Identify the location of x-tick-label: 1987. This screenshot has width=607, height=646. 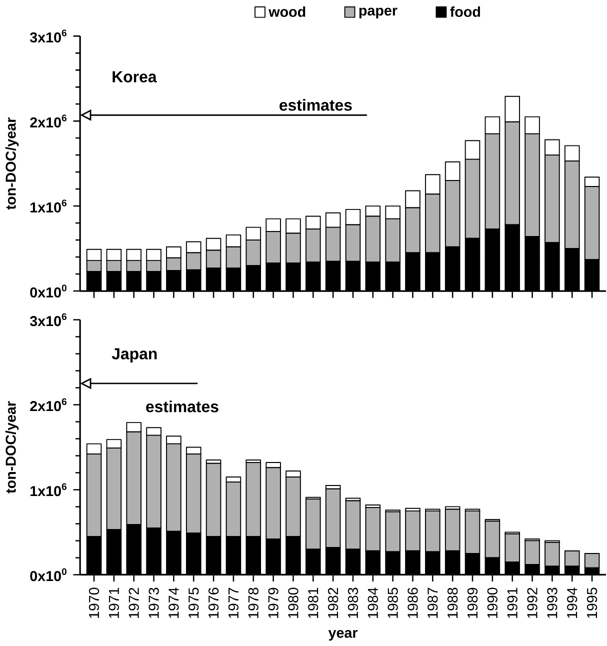
(433, 603).